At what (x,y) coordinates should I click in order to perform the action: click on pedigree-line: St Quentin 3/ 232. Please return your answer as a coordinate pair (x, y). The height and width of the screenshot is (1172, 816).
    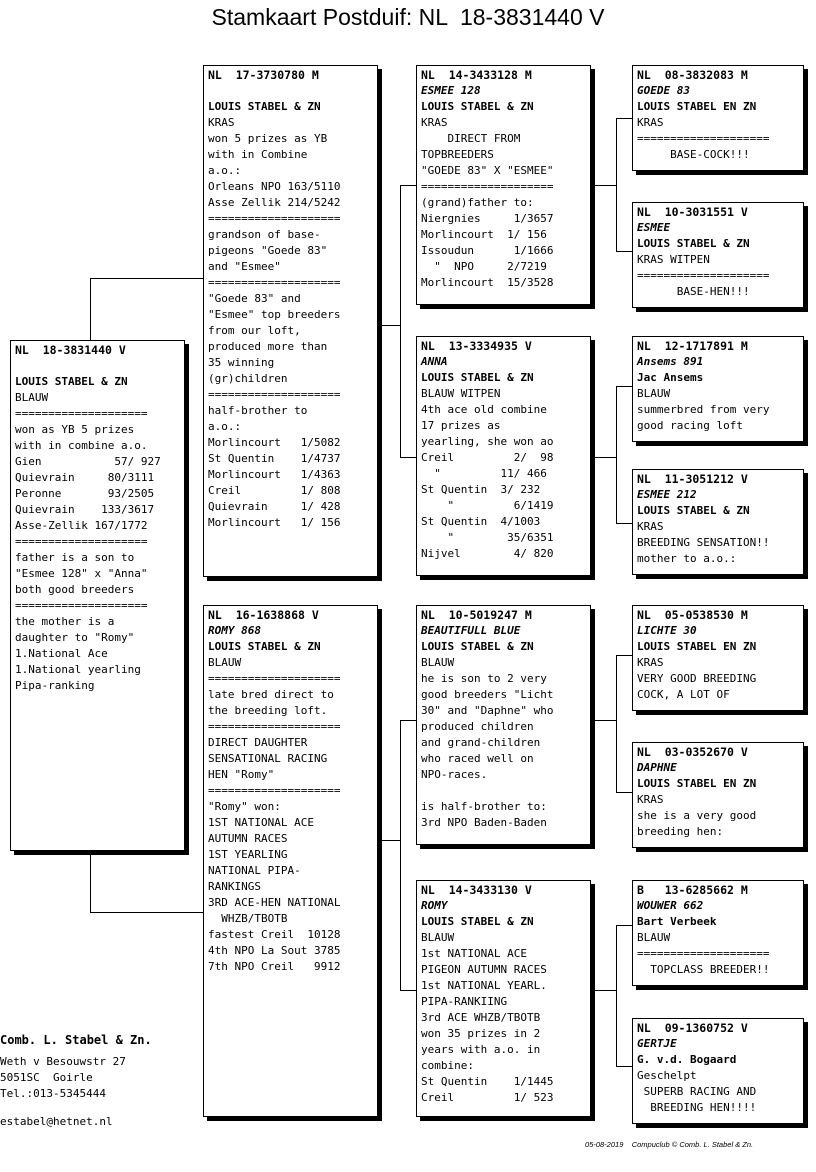
    Looking at the image, I should click on (481, 489).